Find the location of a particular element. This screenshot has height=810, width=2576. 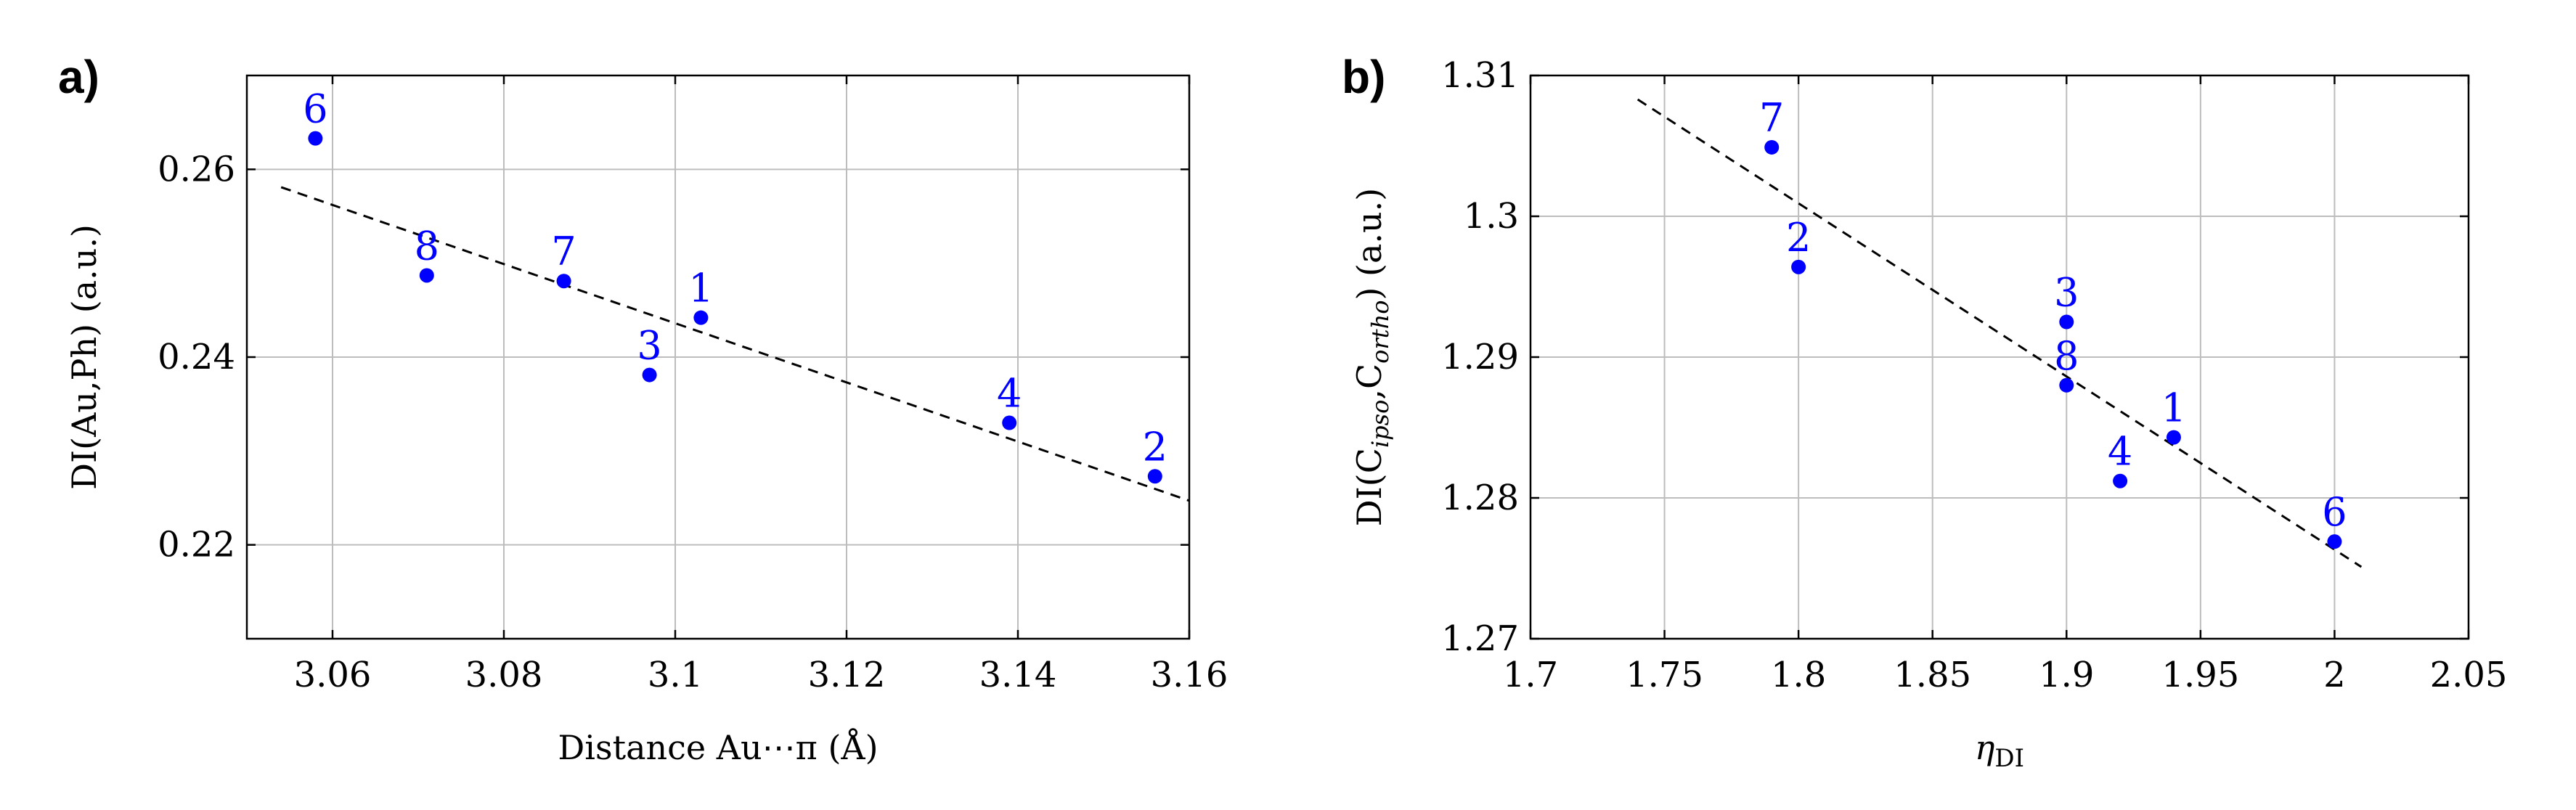

panel-a-x-tick-label: 3.12 is located at coordinates (847, 675).